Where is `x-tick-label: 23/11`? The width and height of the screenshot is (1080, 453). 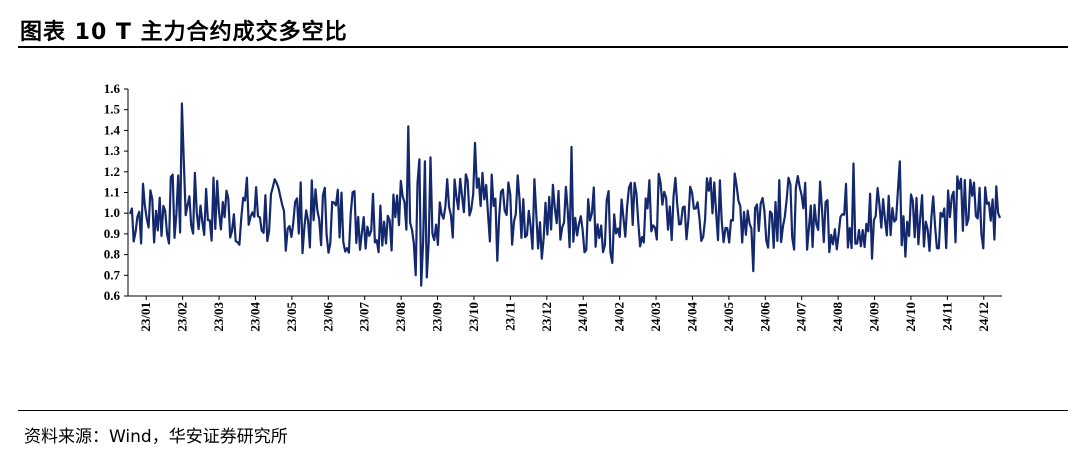
x-tick-label: 23/11 is located at coordinates (509, 316).